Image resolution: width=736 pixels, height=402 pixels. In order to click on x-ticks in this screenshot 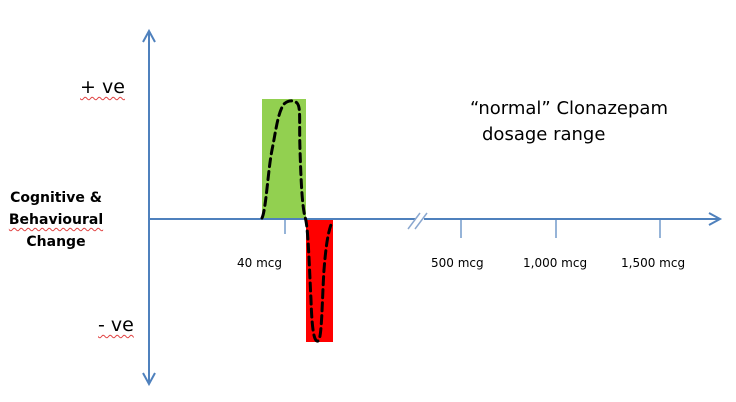, I will do `click(472, 228)`.